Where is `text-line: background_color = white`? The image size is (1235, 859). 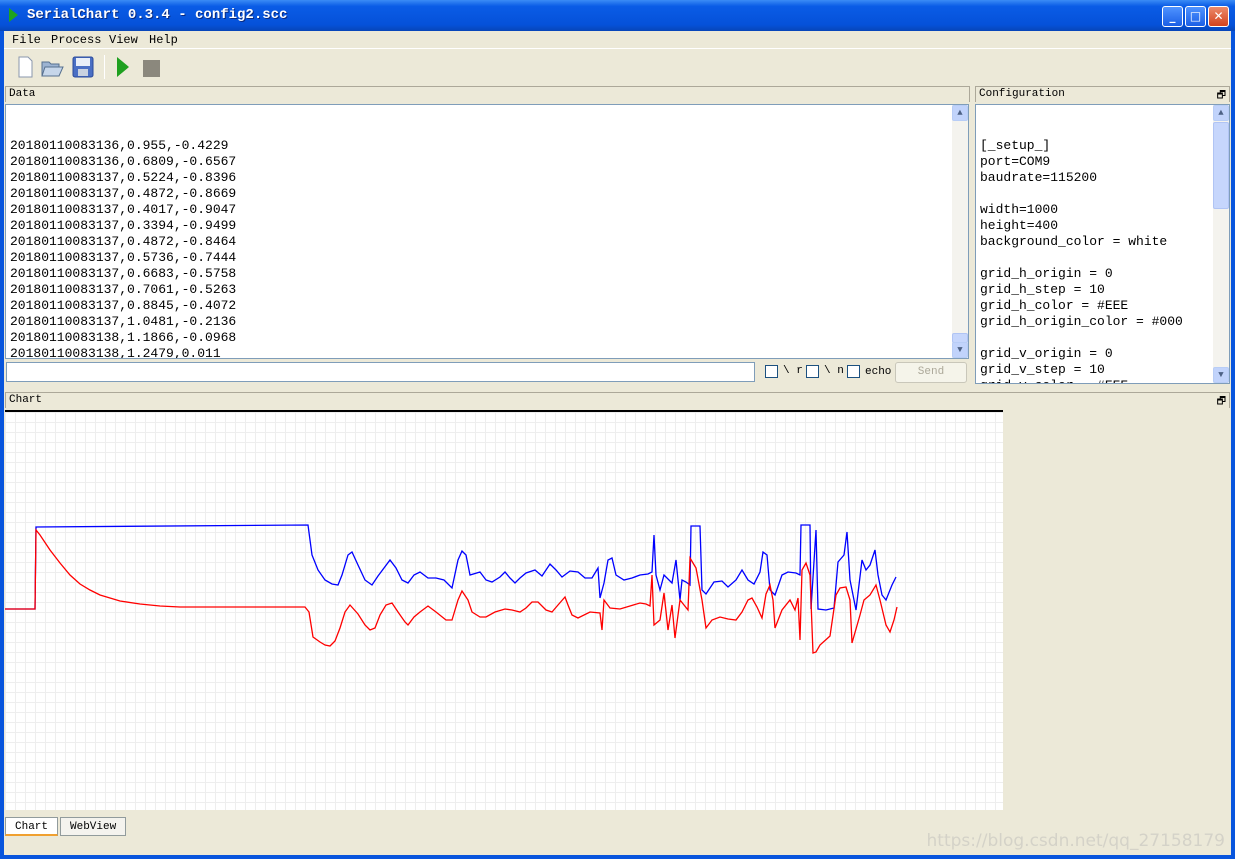
text-line: background_color = white is located at coordinates (1074, 241).